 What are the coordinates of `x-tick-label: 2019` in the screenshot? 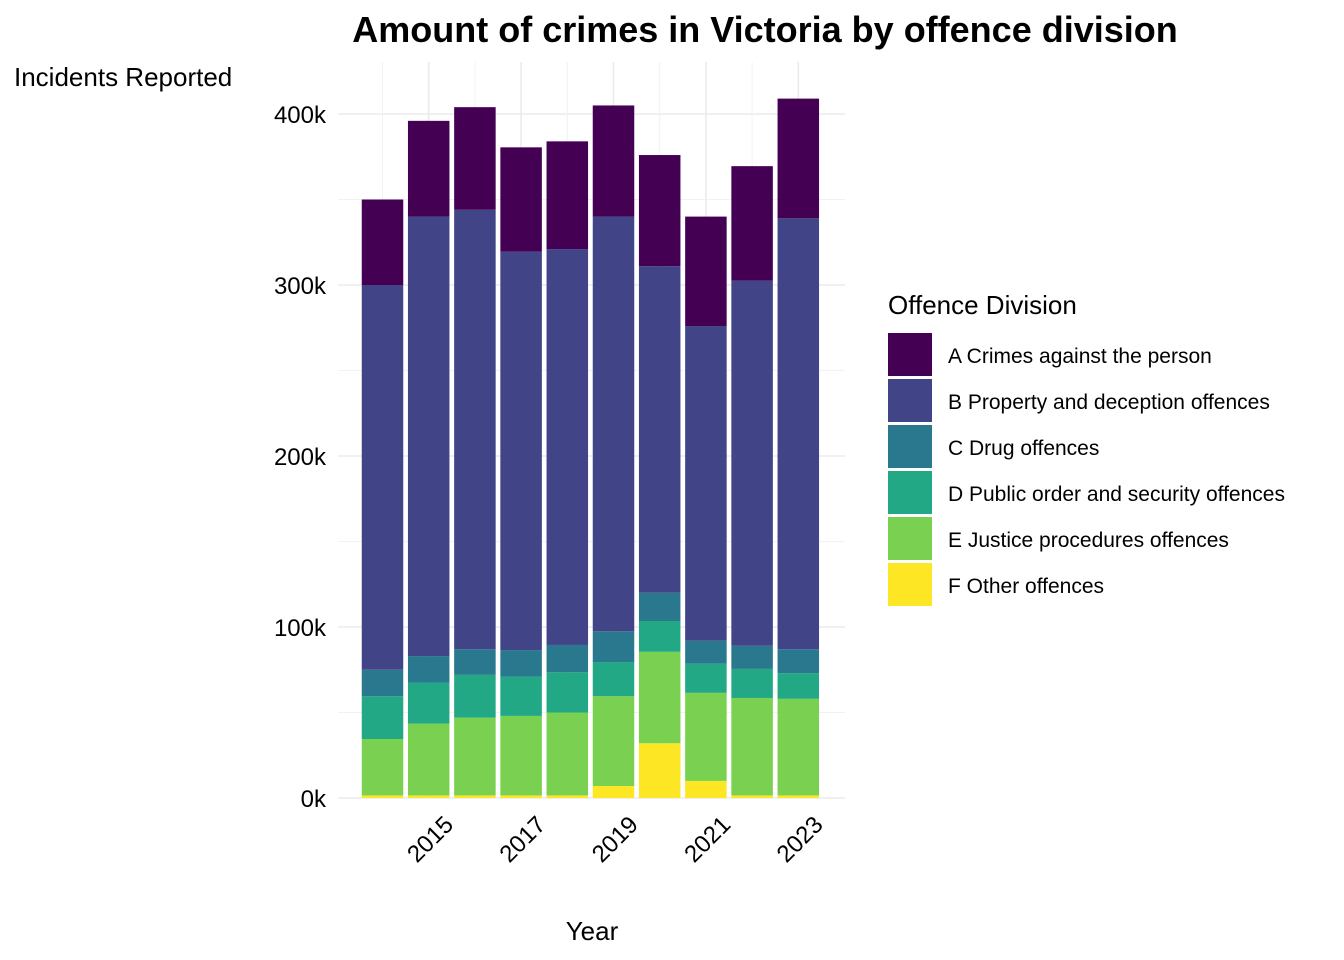 It's located at (615, 839).